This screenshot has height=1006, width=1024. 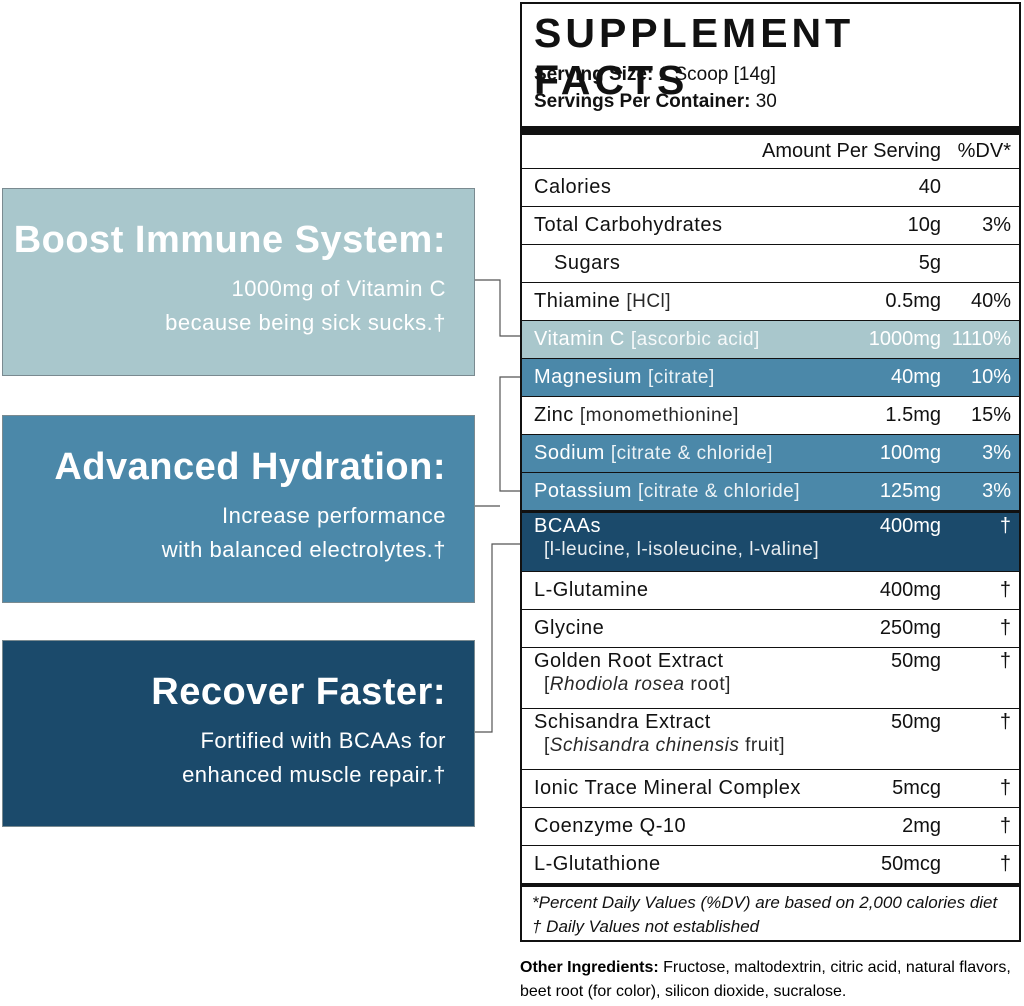 I want to click on callout-title: Boost Immune System:, so click(x=229, y=240).